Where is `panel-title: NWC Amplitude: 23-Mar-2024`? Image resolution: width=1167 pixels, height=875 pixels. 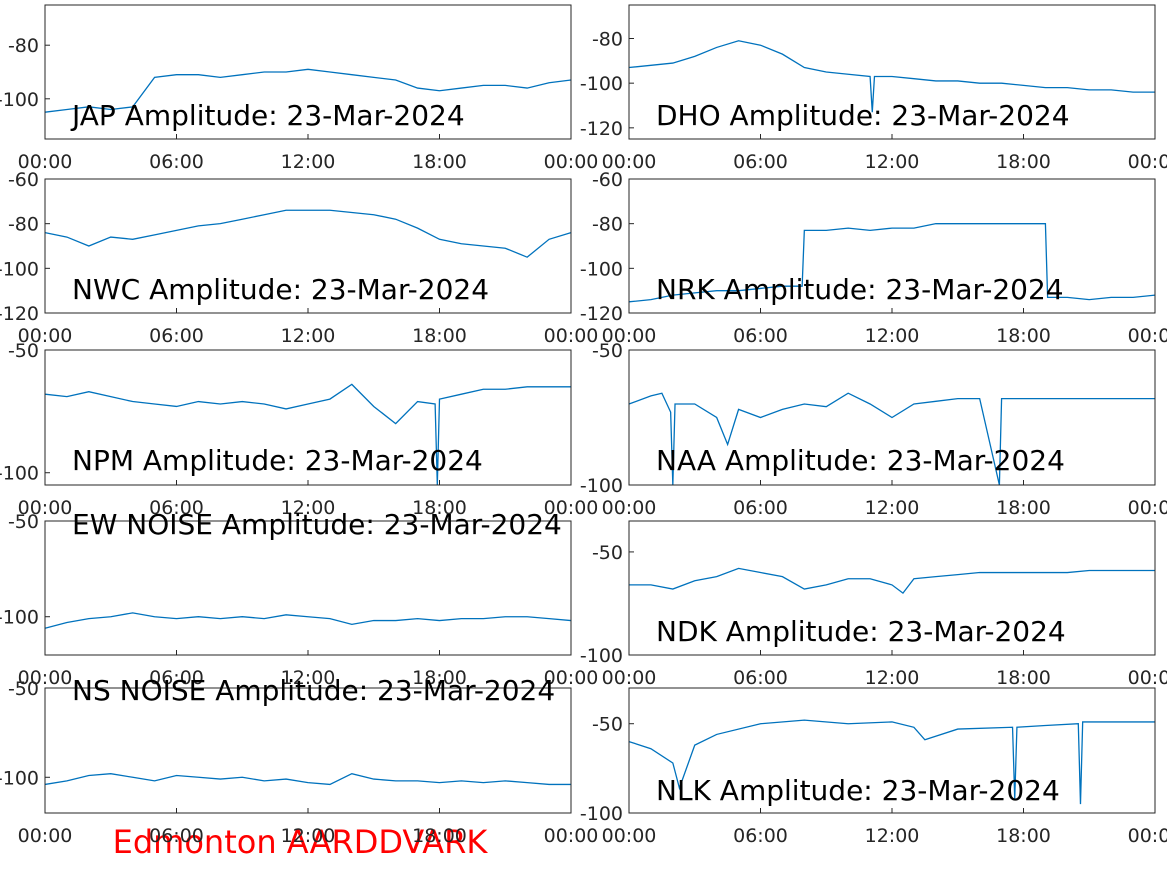
panel-title: NWC Amplitude: 23-Mar-2024 is located at coordinates (280, 289).